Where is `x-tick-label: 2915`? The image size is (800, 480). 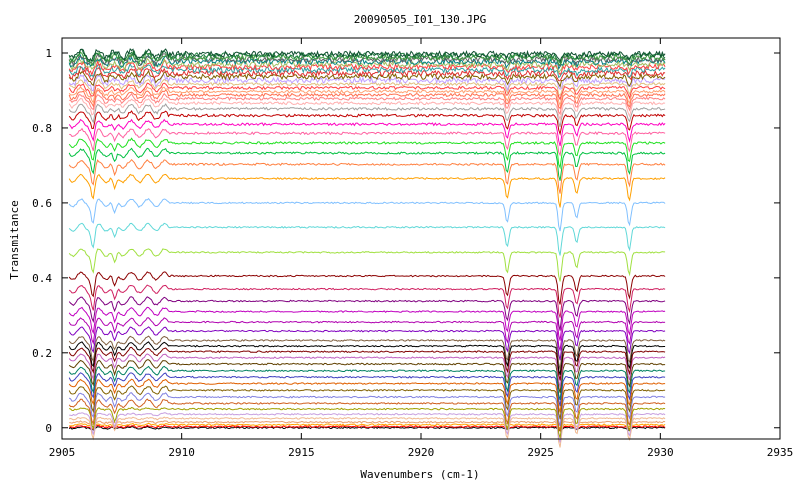
x-tick-label: 2915 is located at coordinates (301, 452).